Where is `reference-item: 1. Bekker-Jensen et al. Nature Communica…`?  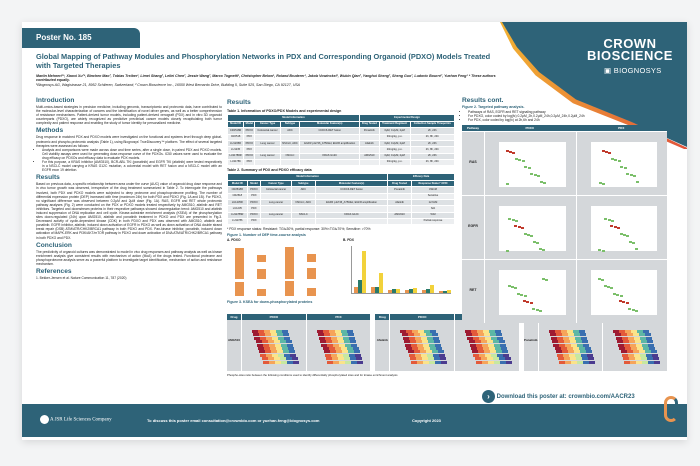 reference-item: 1. Bekker-Jensen et al. Nature Communica… is located at coordinates (81, 278).